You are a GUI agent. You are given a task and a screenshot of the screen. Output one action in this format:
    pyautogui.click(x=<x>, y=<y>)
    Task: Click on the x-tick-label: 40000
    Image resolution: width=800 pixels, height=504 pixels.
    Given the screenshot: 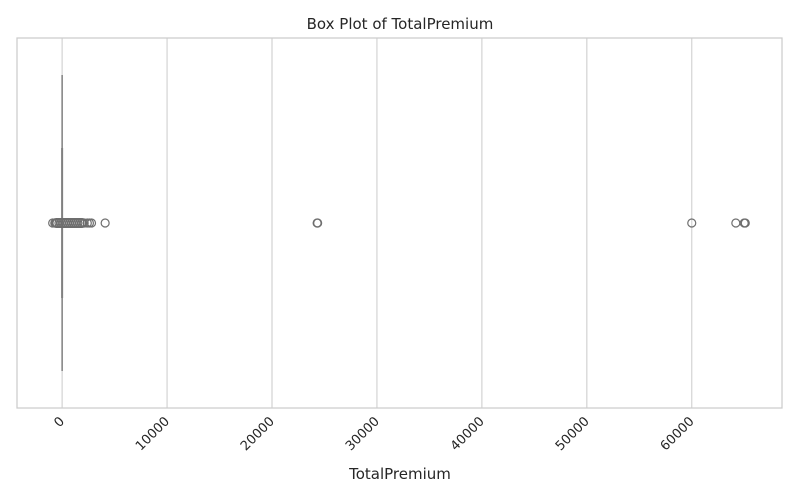 What is the action you would take?
    pyautogui.click(x=468, y=434)
    